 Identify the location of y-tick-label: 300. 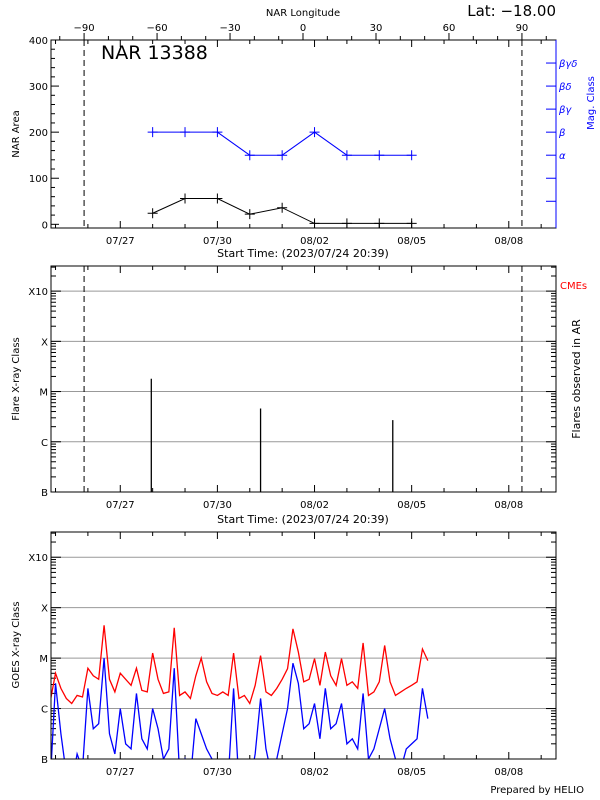
(38, 87).